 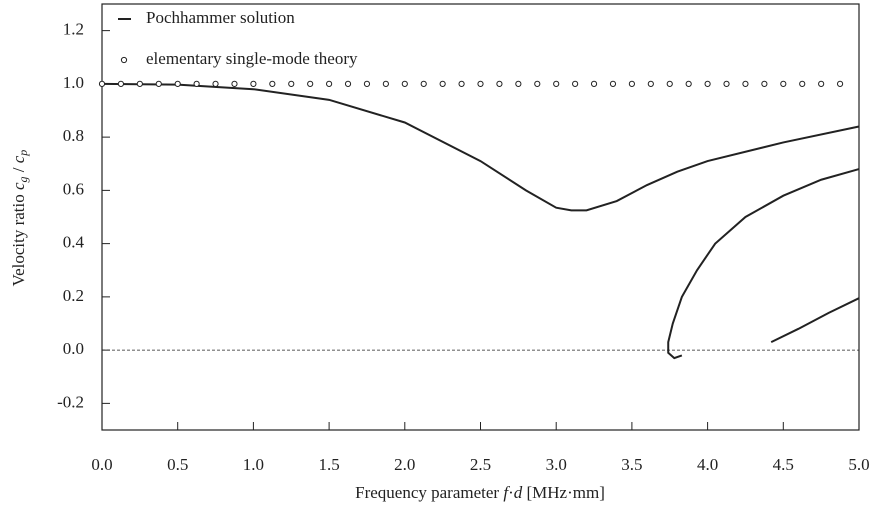 What do you see at coordinates (563, 492) in the screenshot?
I see `x-label-part: [MHz·mm]` at bounding box center [563, 492].